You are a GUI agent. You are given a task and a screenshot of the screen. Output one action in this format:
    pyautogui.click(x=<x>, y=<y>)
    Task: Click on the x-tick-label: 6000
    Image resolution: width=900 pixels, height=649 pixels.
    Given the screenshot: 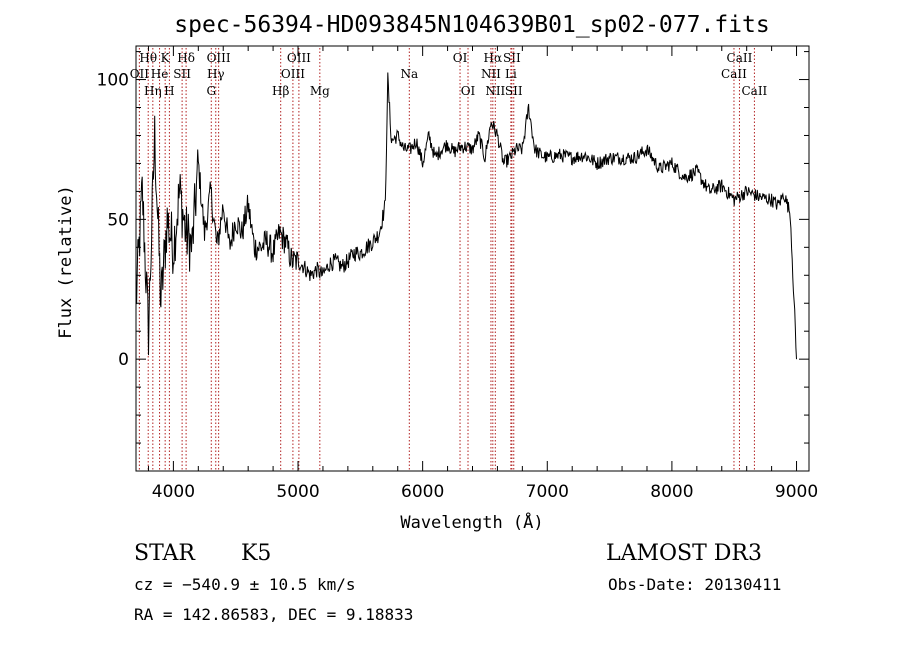 What is the action you would take?
    pyautogui.click(x=422, y=492)
    